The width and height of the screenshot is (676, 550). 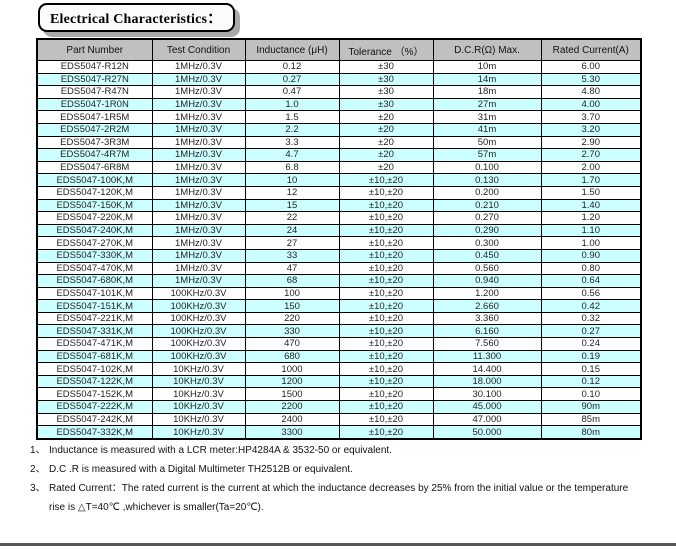 I want to click on table-cell: EDS5047-471K,M, so click(x=94, y=344).